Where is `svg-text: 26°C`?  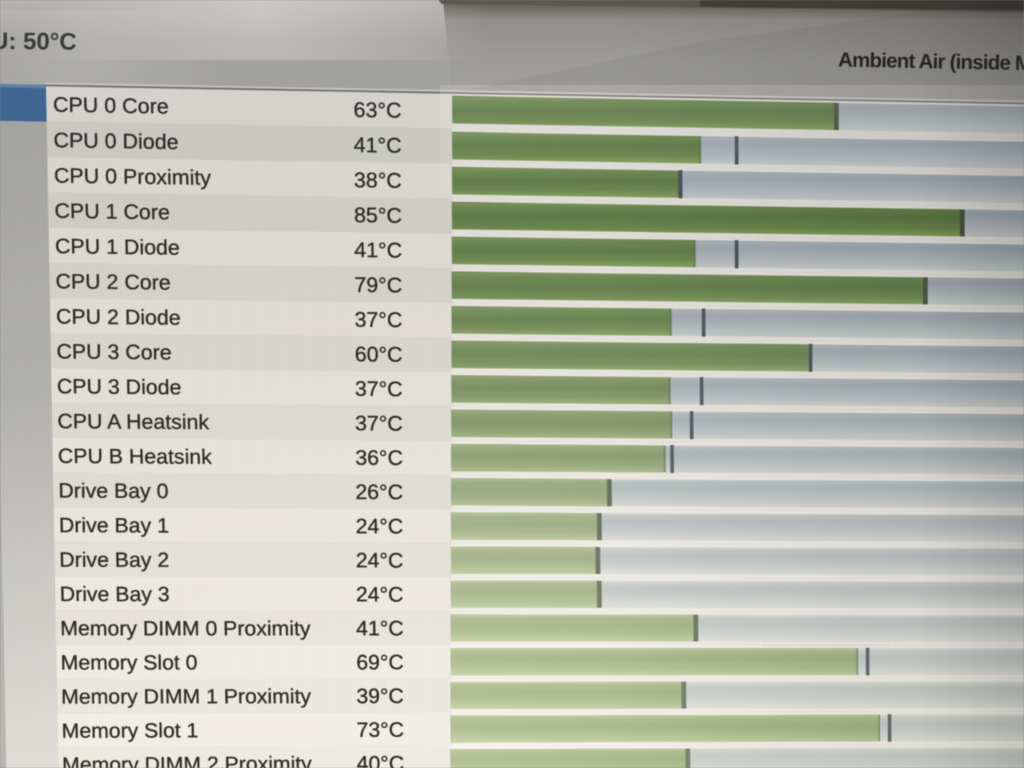 svg-text: 26°C is located at coordinates (379, 492).